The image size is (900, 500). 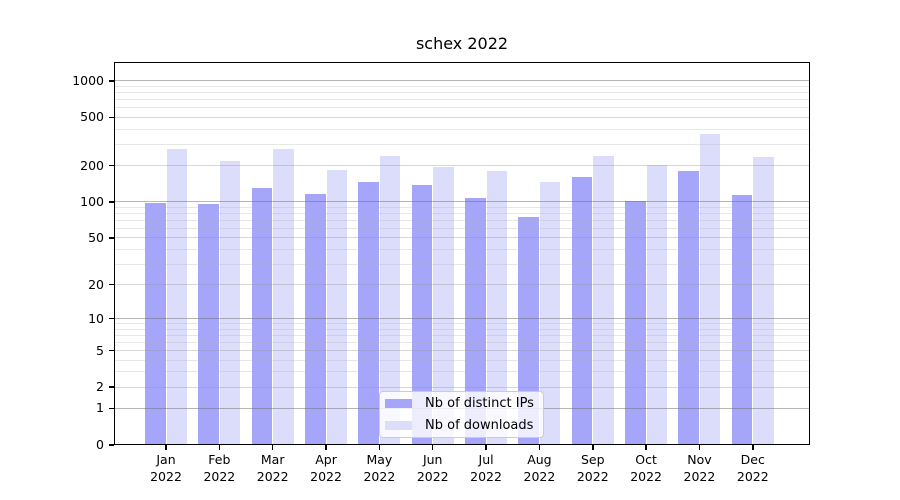 I want to click on x-tick-label-mar: Mar 2022, so click(x=272, y=468).